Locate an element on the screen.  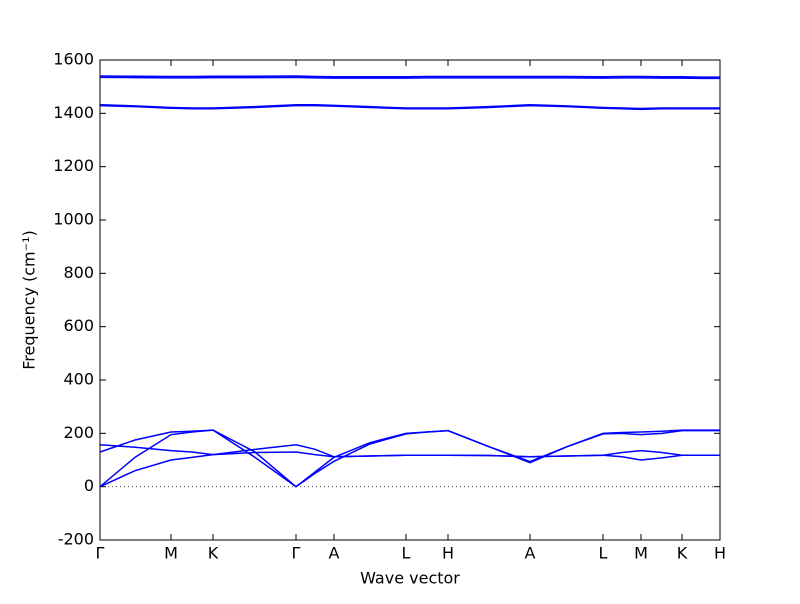
y-tick-label: 1600 is located at coordinates (73, 59).